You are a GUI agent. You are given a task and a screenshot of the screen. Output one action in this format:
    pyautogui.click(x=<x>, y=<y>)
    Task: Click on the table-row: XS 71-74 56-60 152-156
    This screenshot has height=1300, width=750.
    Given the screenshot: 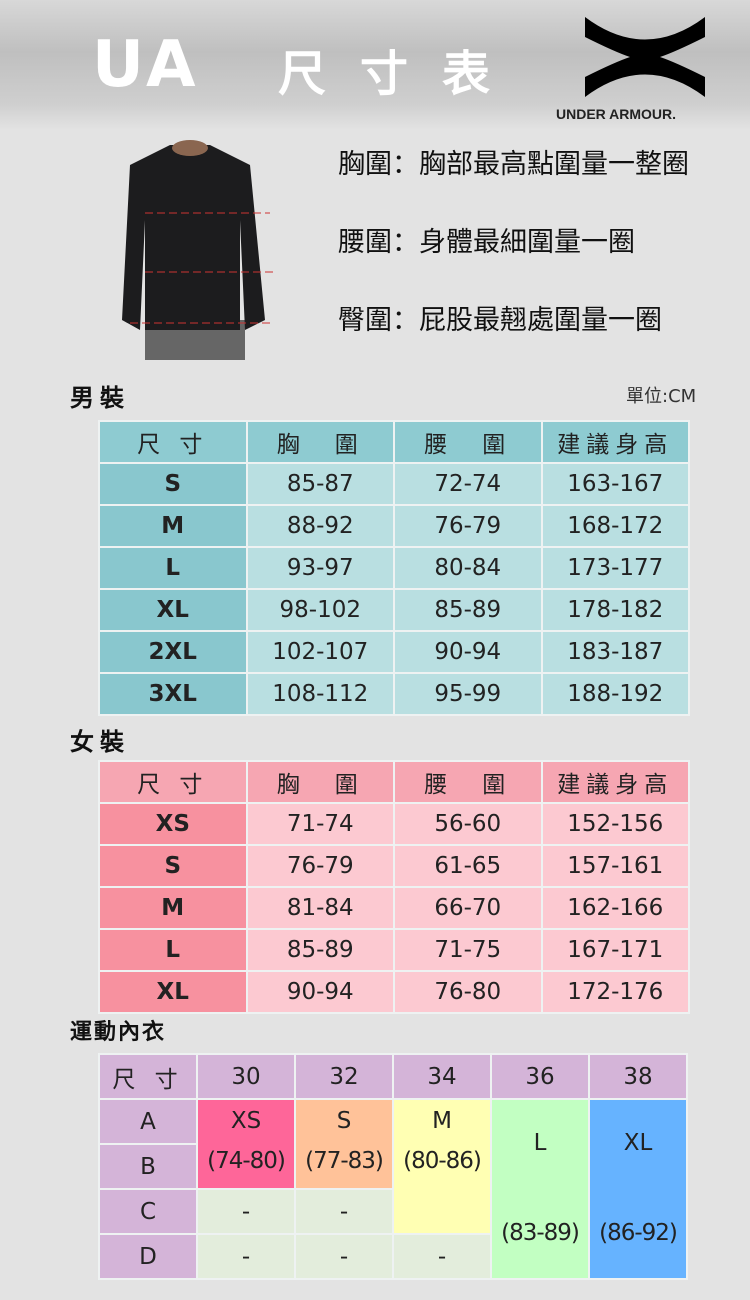 What is the action you would take?
    pyautogui.click(x=394, y=824)
    